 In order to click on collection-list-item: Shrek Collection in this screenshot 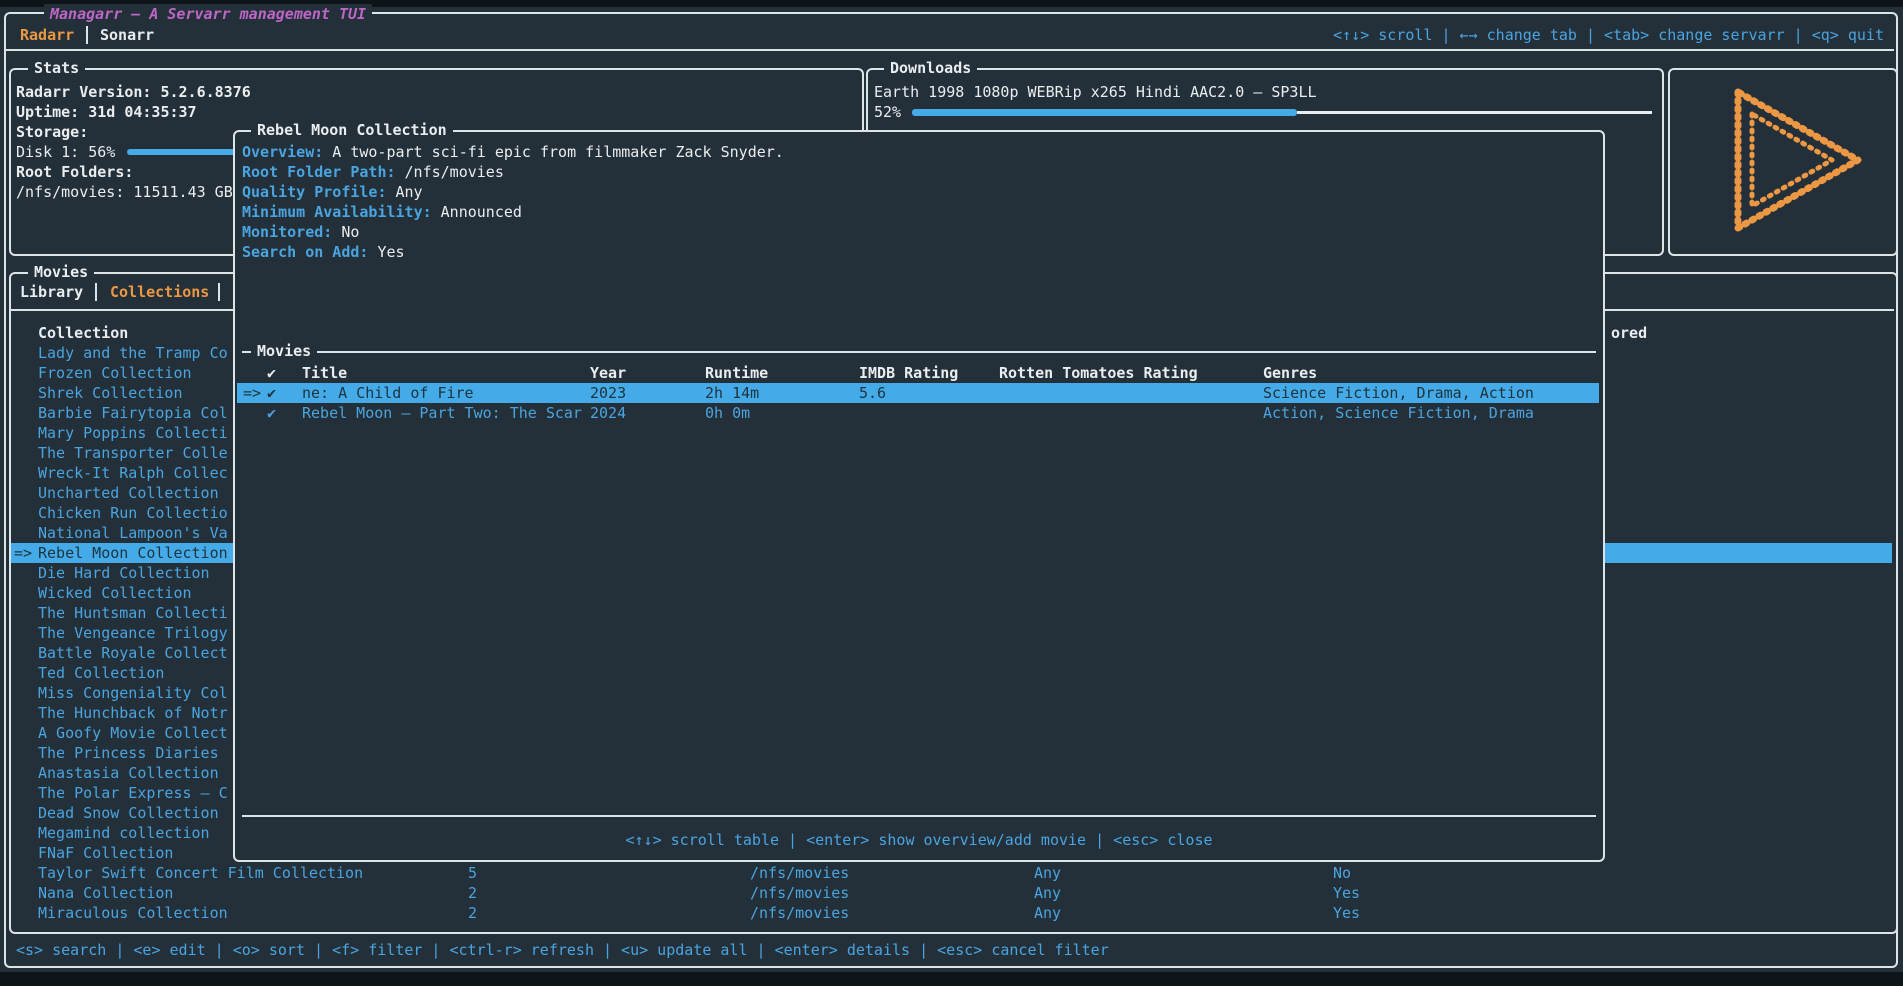, I will do `click(110, 393)`.